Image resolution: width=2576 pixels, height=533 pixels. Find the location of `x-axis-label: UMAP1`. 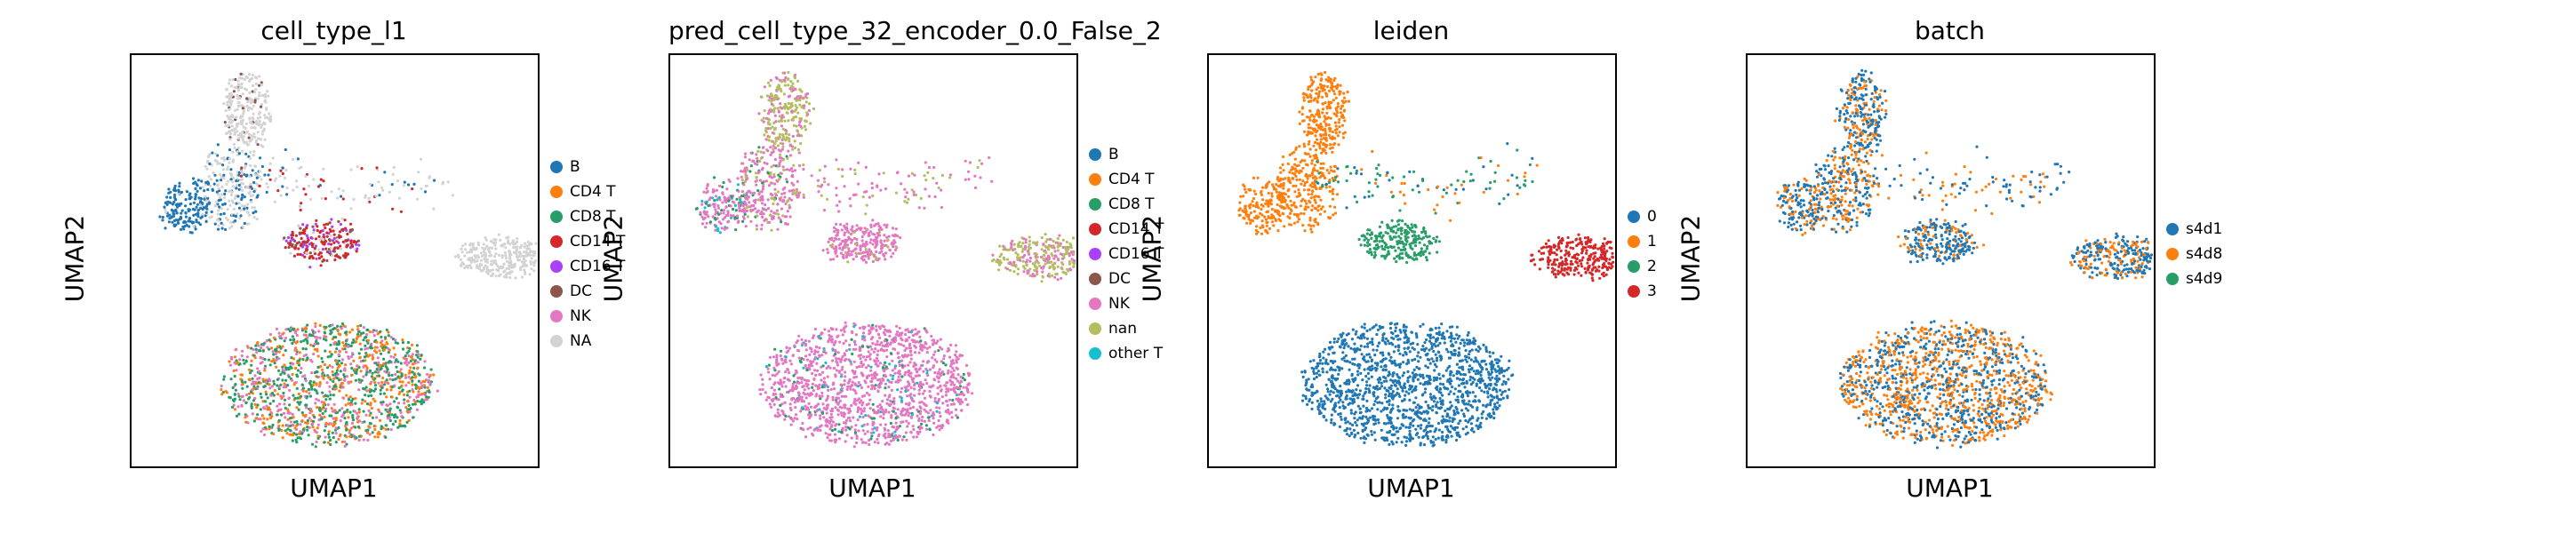

x-axis-label: UMAP1 is located at coordinates (334, 488).